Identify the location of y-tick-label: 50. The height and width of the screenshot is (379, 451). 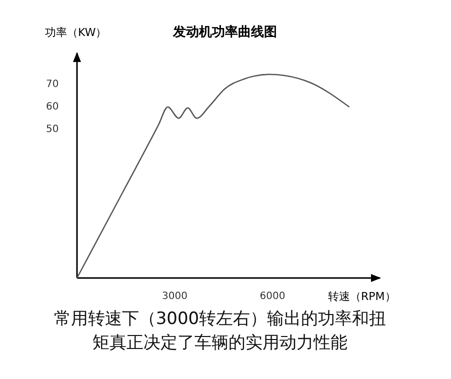
(52, 130).